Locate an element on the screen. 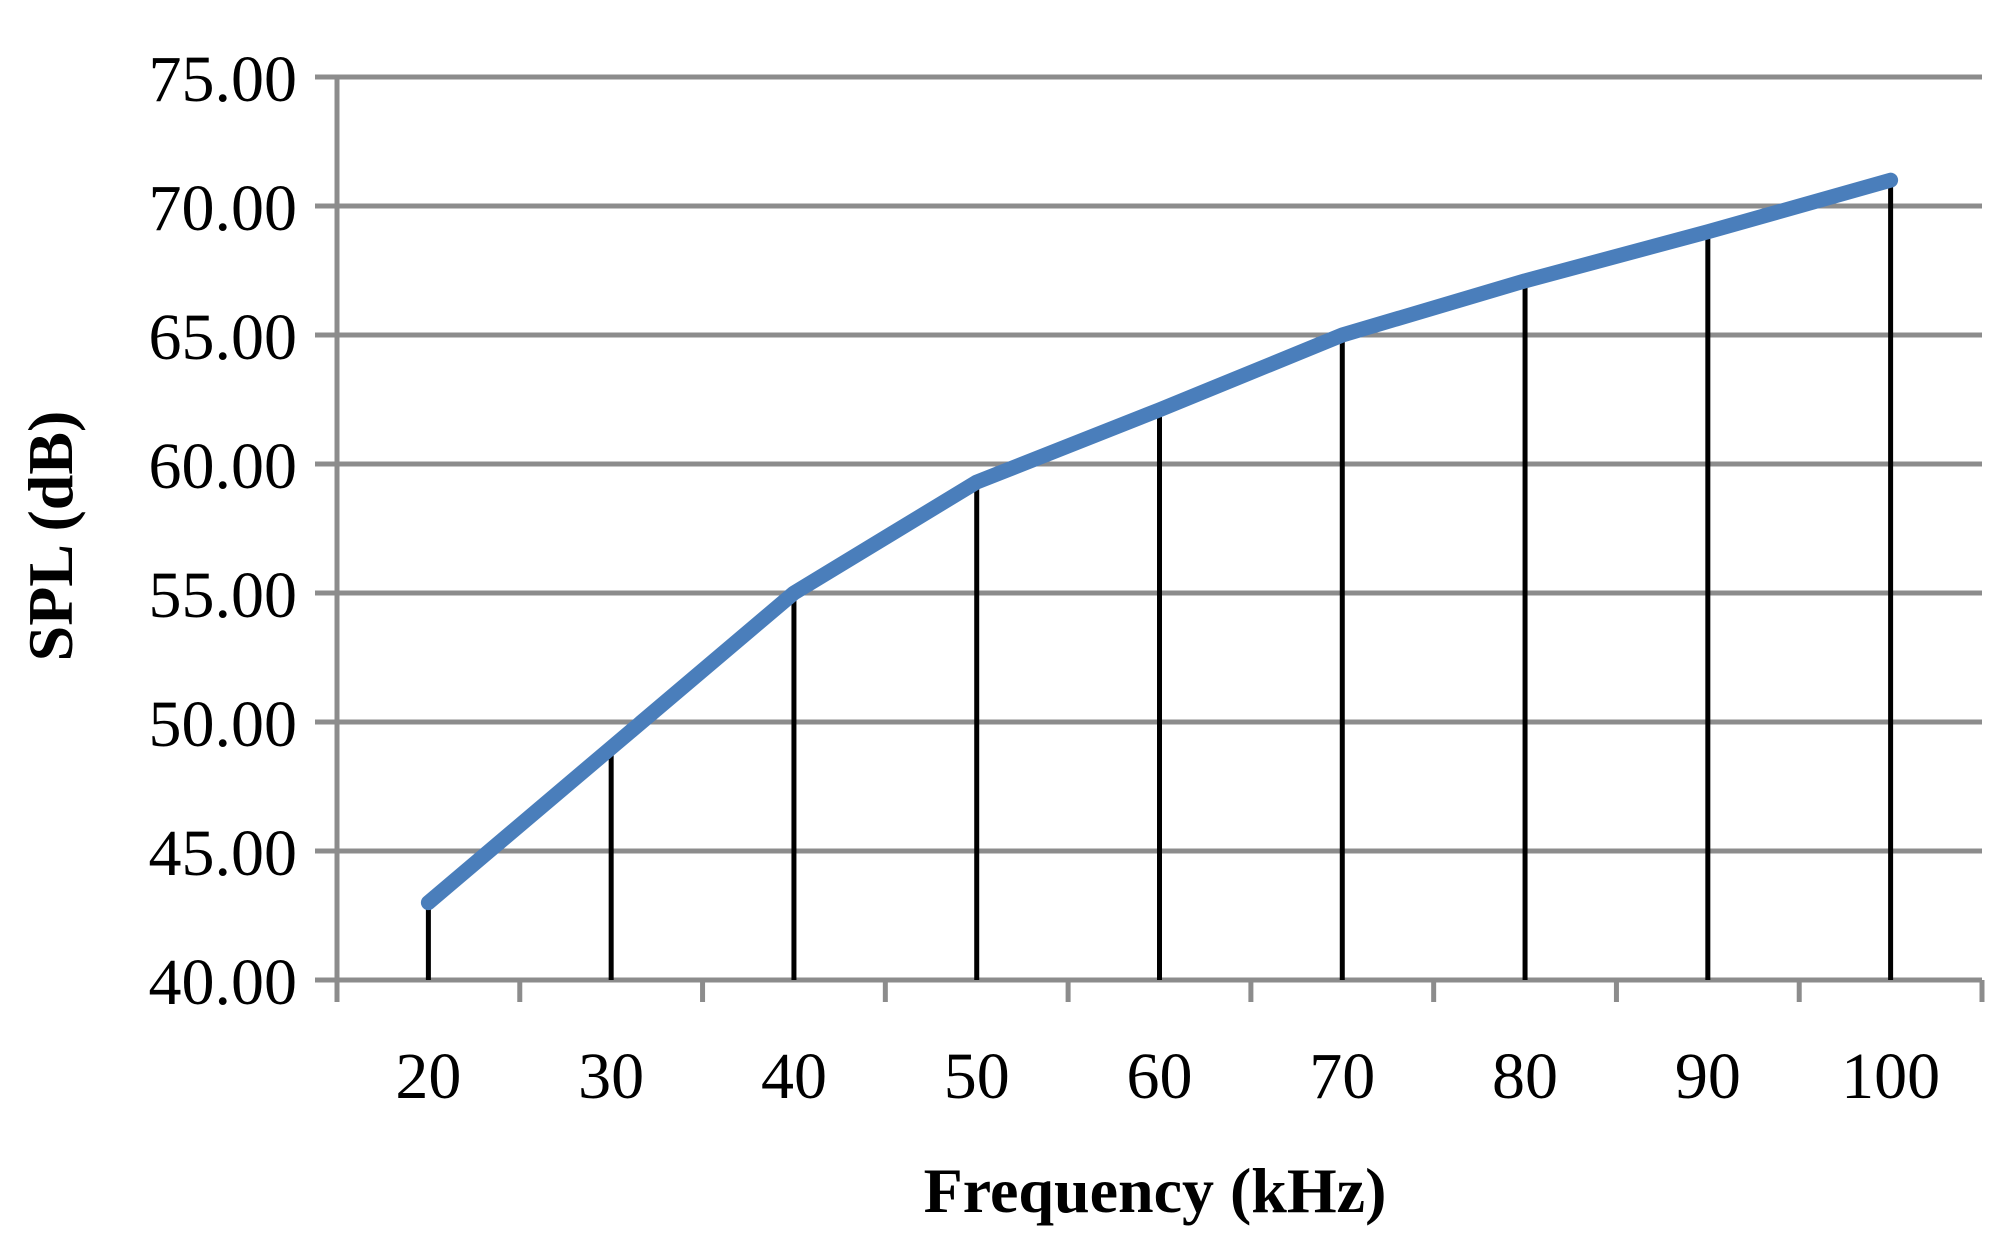  x-tick-label: 50 is located at coordinates (977, 1076).